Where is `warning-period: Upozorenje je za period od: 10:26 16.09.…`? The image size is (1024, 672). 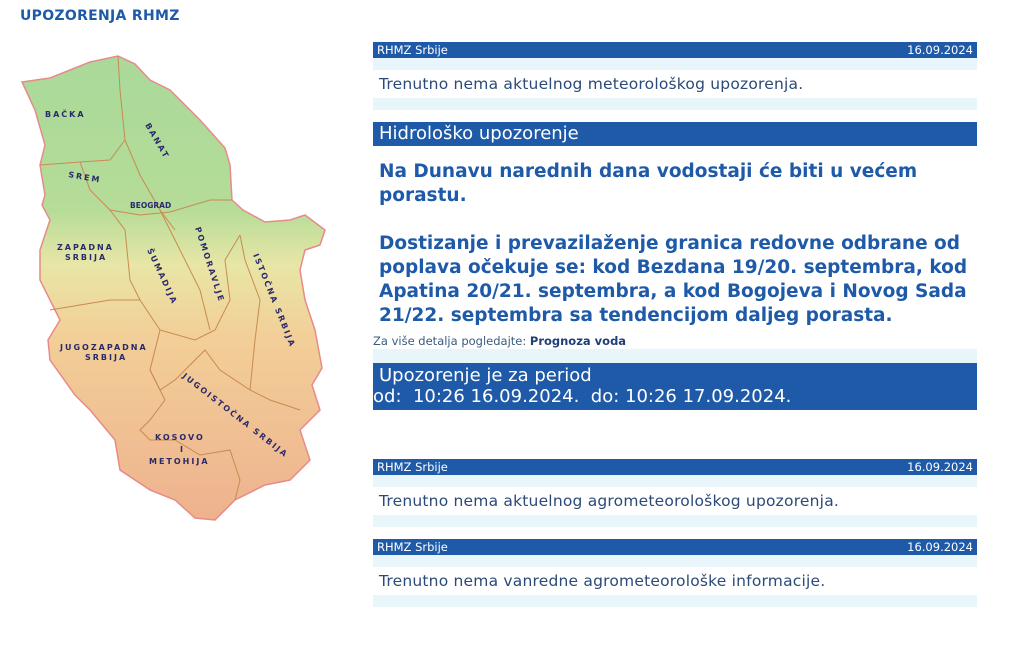
warning-period: Upozorenje je za period od: 10:26 16.09.… is located at coordinates (675, 386).